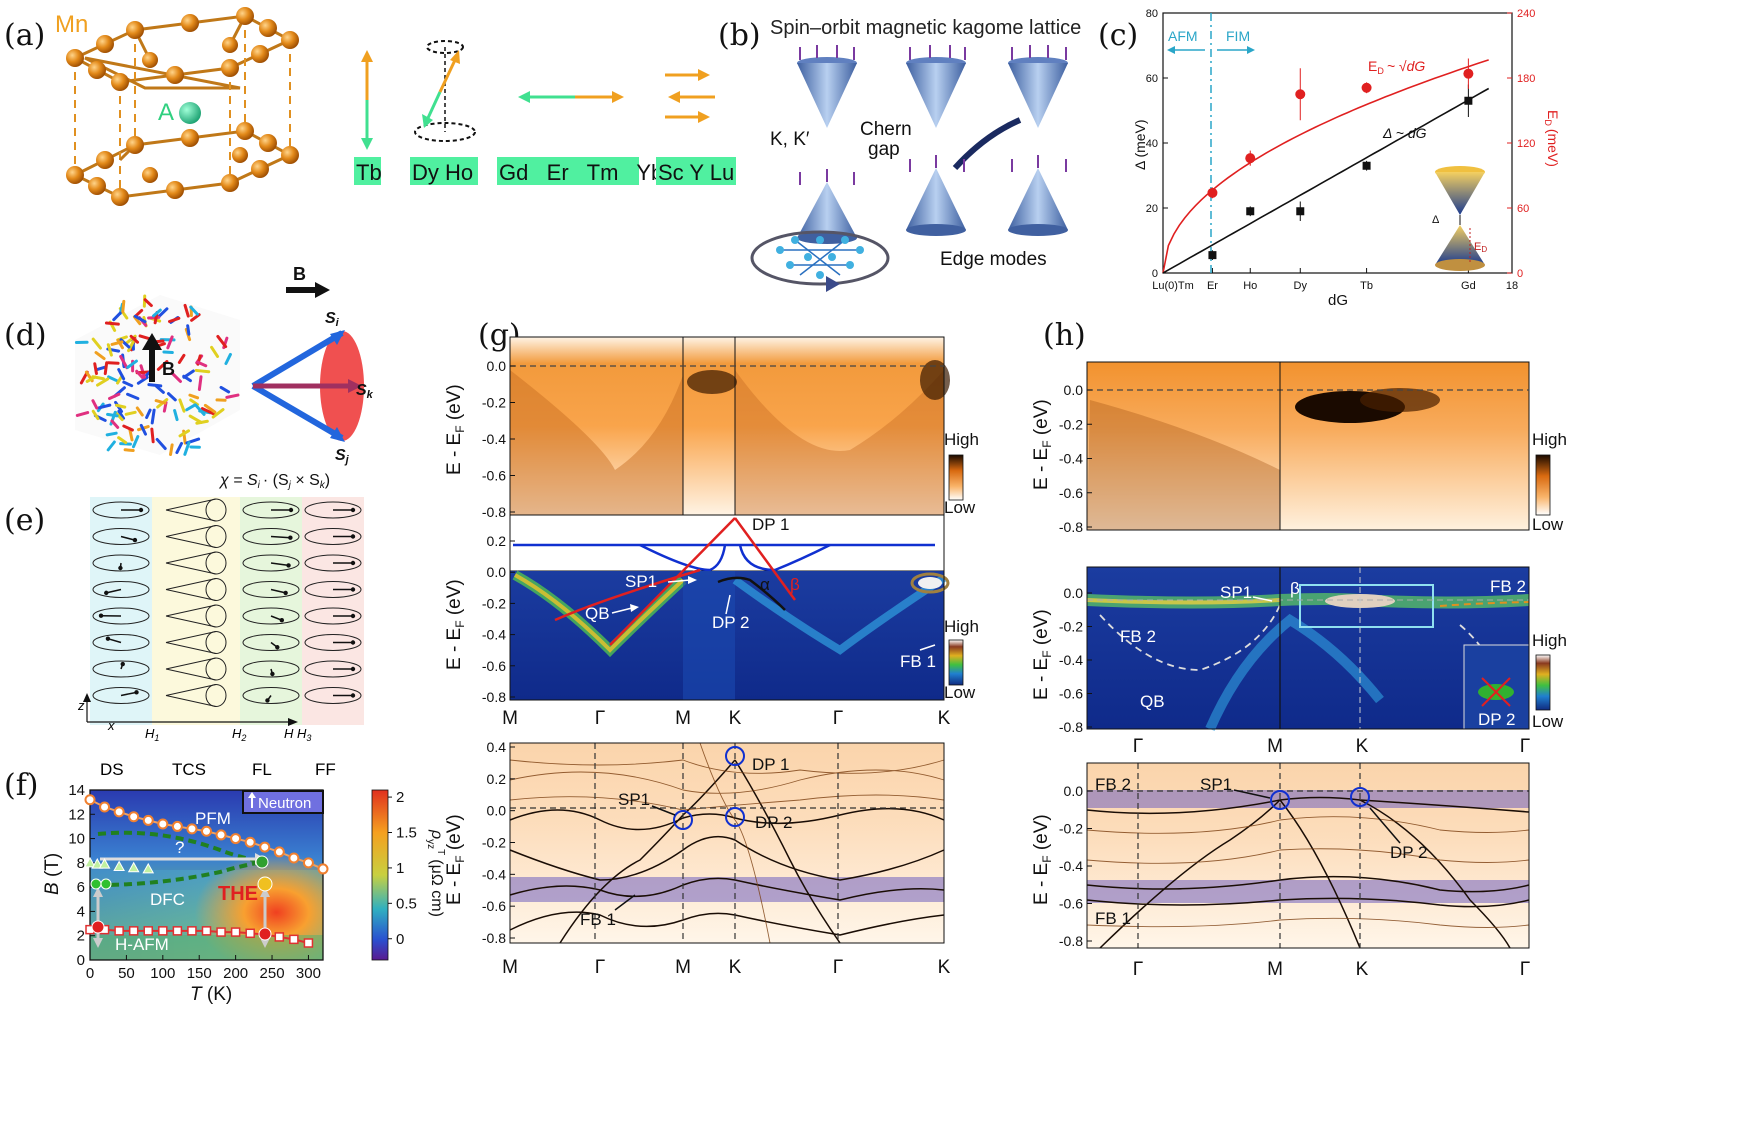 This screenshot has height=1127, width=1759. Describe the element at coordinates (81, 887) in the screenshot. I see `f-ytick-label: 6` at that location.